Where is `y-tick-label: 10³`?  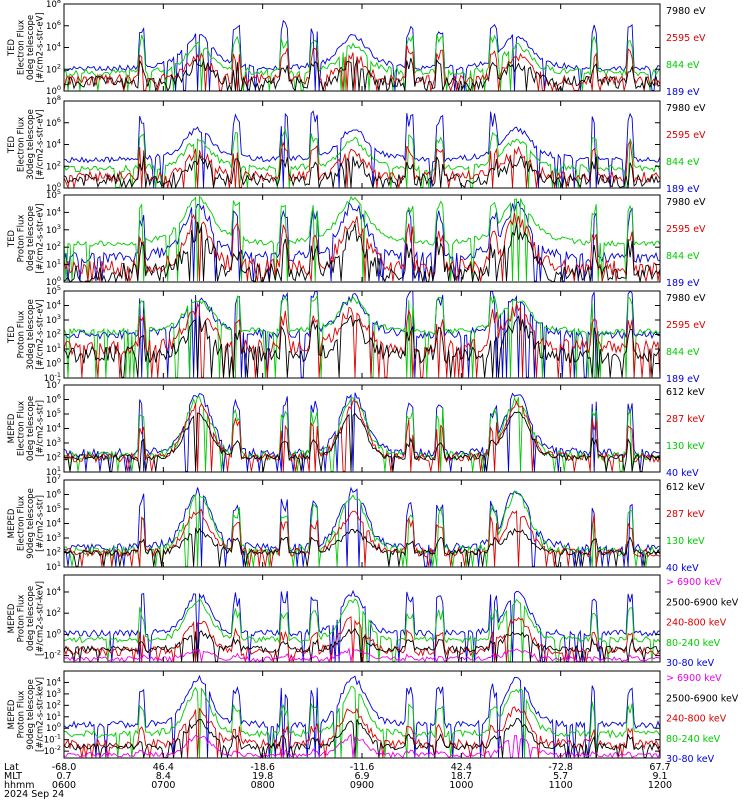 y-tick-label: 10³ is located at coordinates (53, 693).